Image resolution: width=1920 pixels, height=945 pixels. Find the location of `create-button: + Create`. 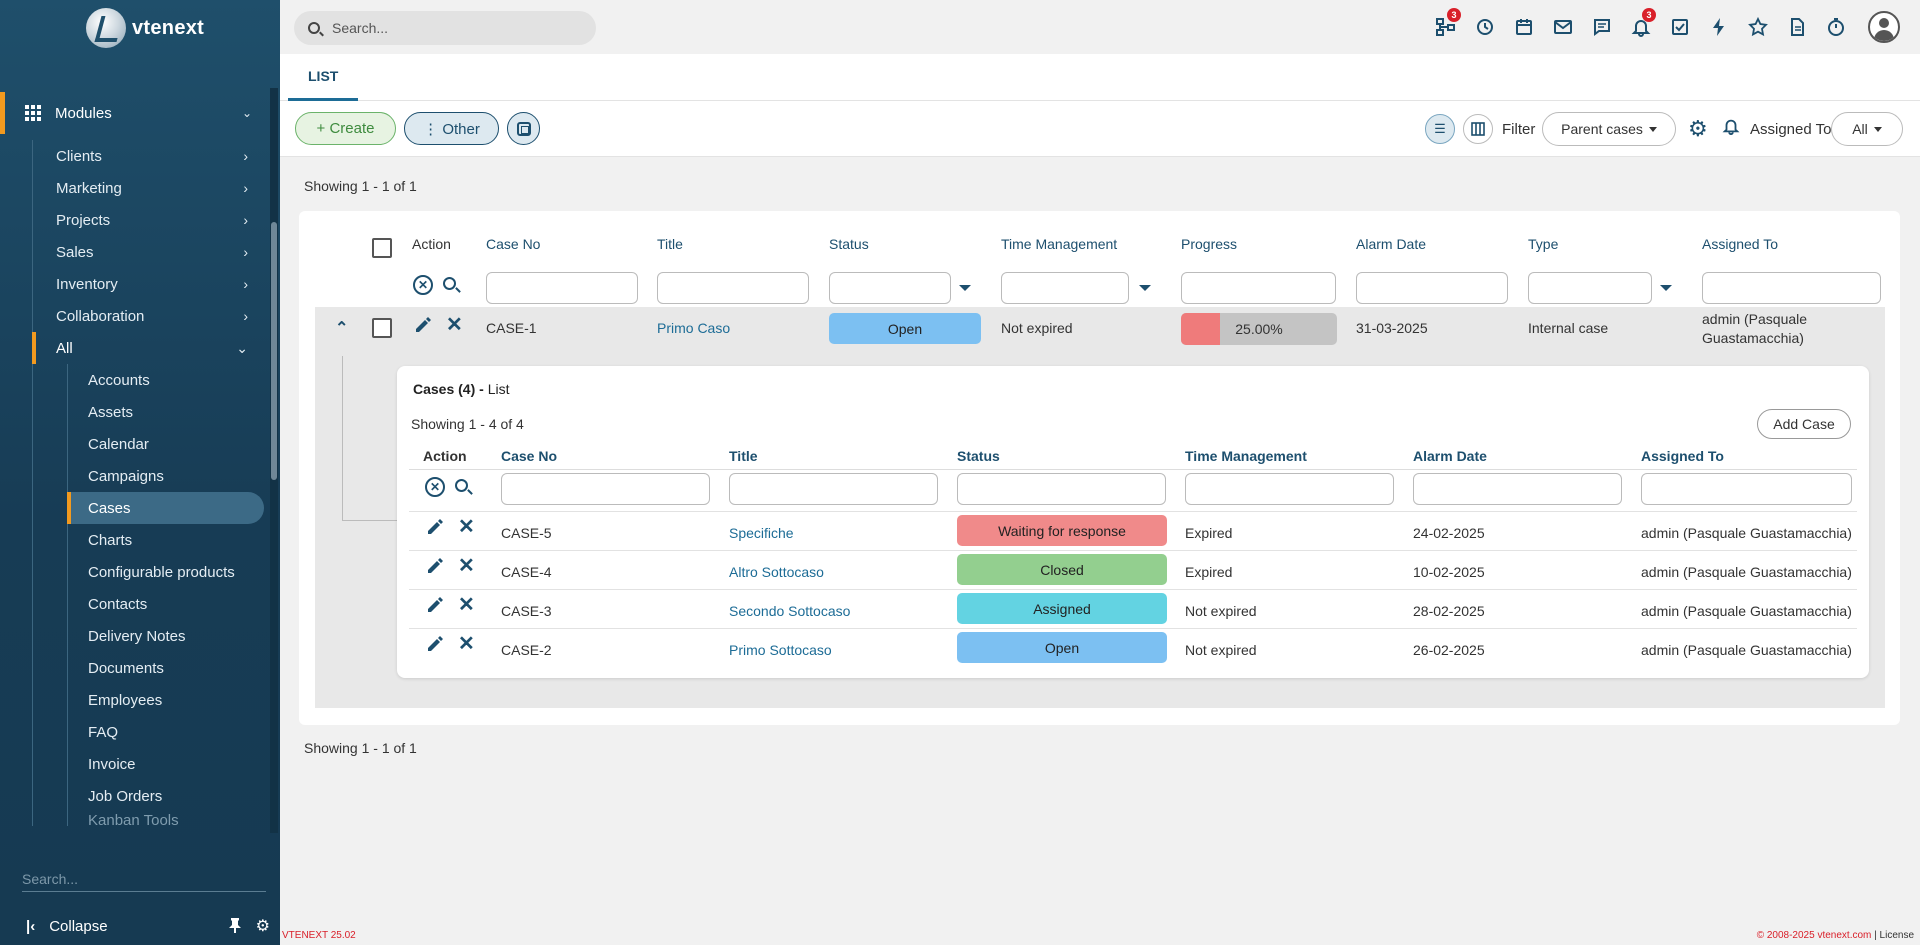

create-button: + Create is located at coordinates (345, 128).